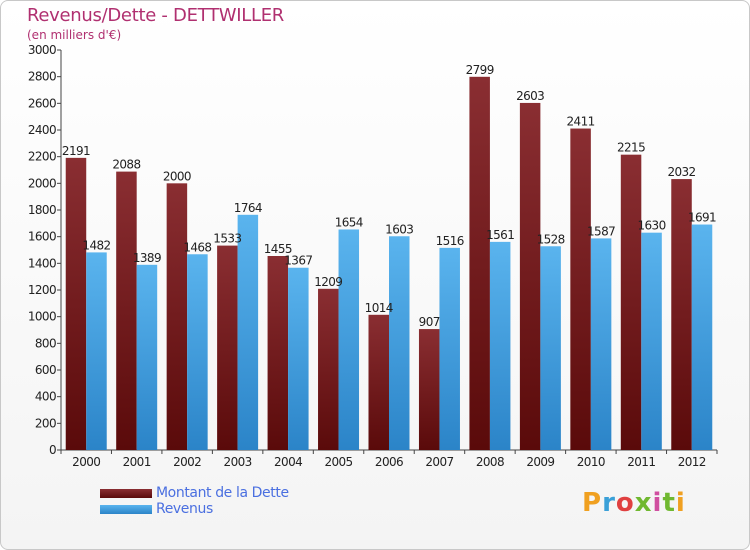  What do you see at coordinates (278, 249) in the screenshot?
I see `data-label-dette-2004: 1455` at bounding box center [278, 249].